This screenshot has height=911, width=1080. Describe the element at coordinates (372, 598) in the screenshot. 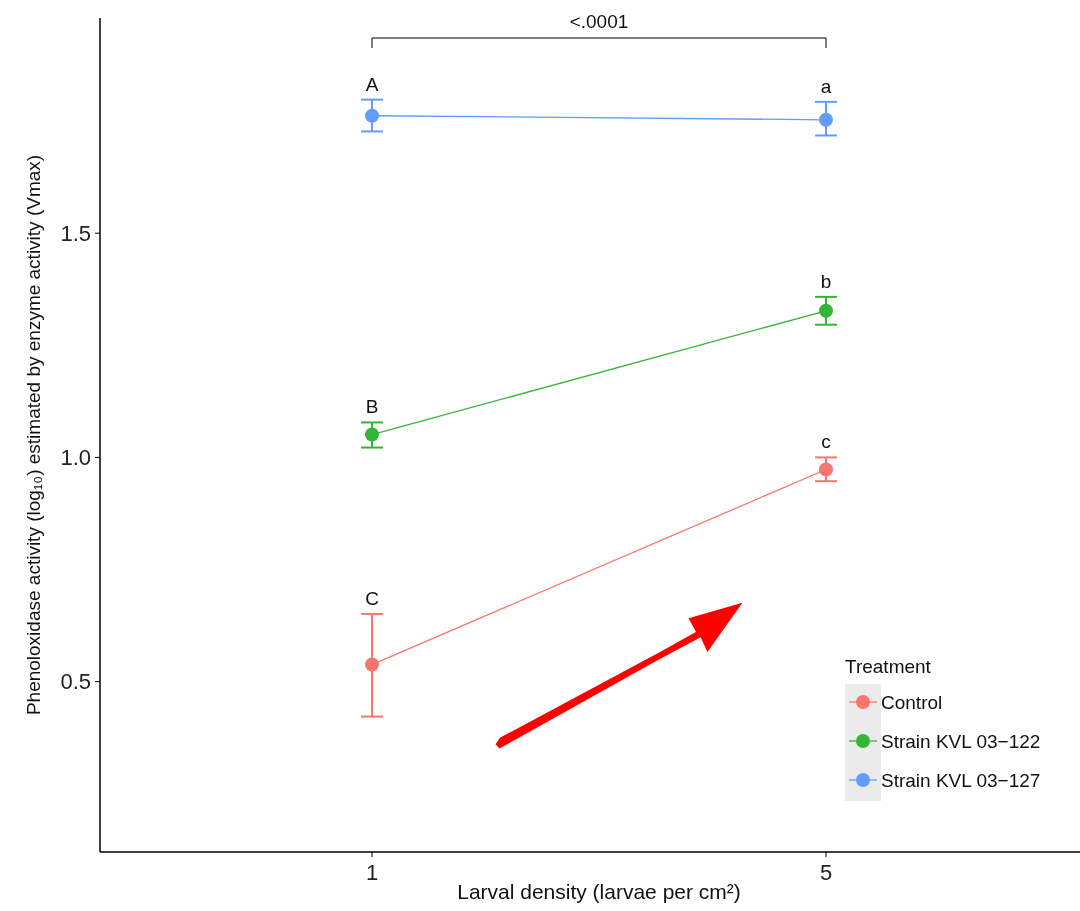

I see `annotation: C` at that location.